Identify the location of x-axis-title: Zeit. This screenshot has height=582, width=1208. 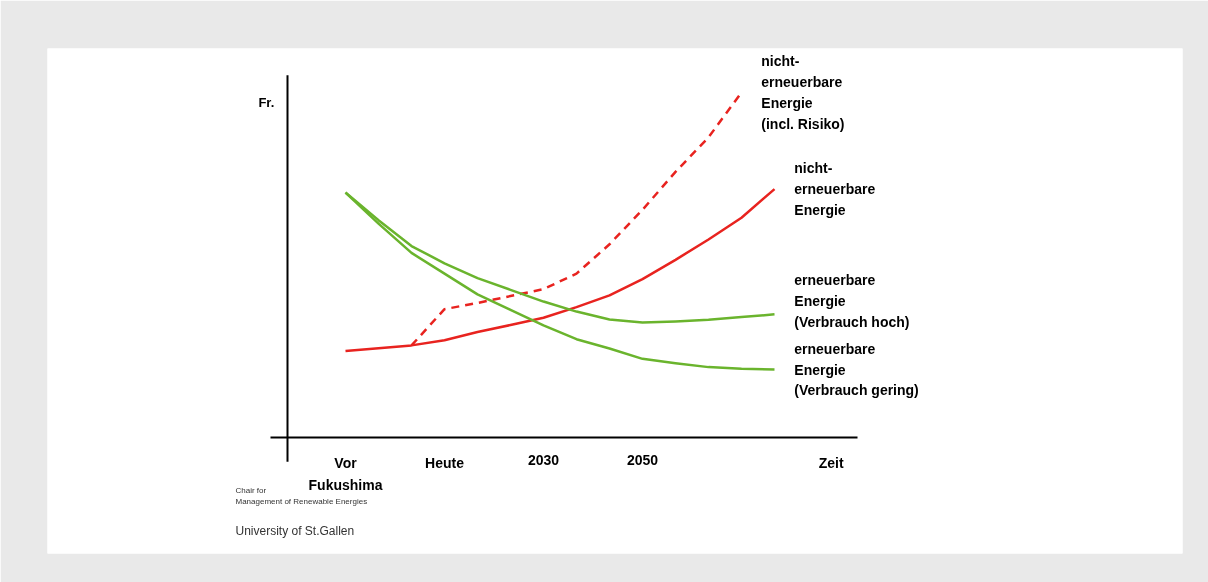
(831, 462).